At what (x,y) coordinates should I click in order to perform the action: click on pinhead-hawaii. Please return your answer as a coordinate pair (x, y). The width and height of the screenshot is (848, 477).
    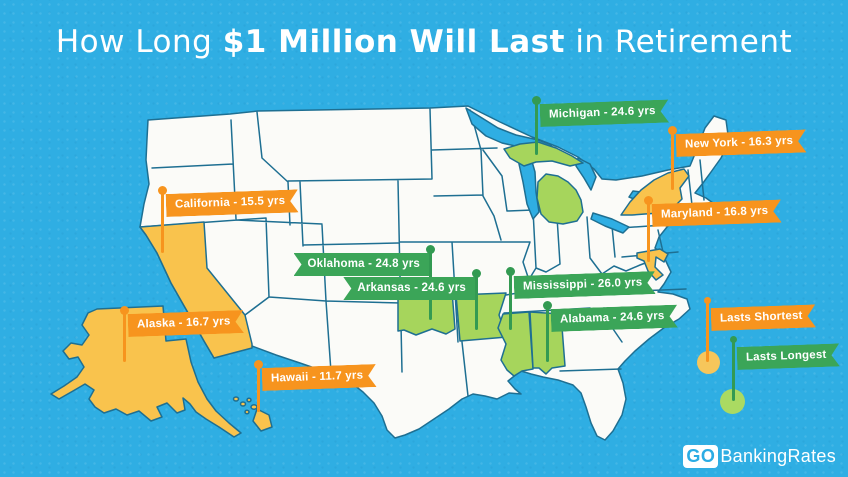
    Looking at the image, I should click on (258, 364).